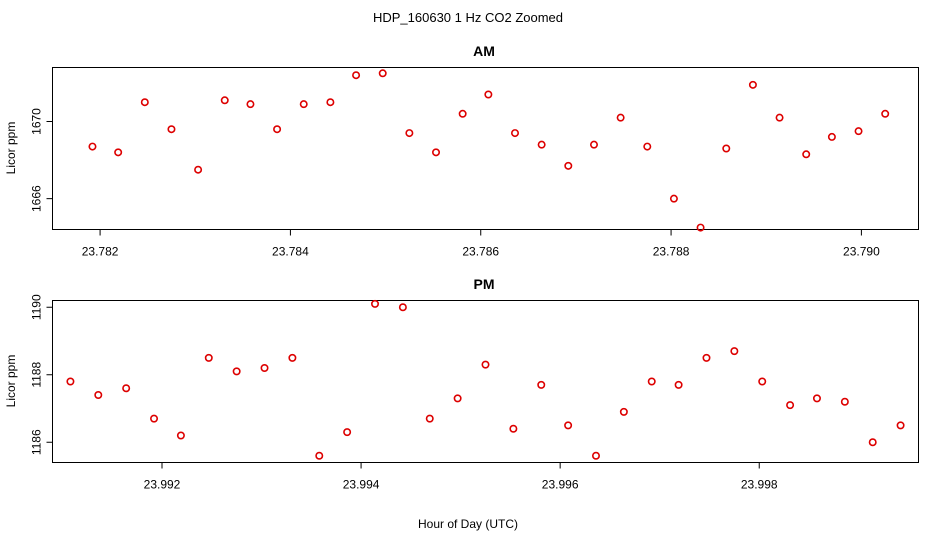 This screenshot has height=545, width=936. I want to click on pm-xtick-label: 23.992, so click(162, 485).